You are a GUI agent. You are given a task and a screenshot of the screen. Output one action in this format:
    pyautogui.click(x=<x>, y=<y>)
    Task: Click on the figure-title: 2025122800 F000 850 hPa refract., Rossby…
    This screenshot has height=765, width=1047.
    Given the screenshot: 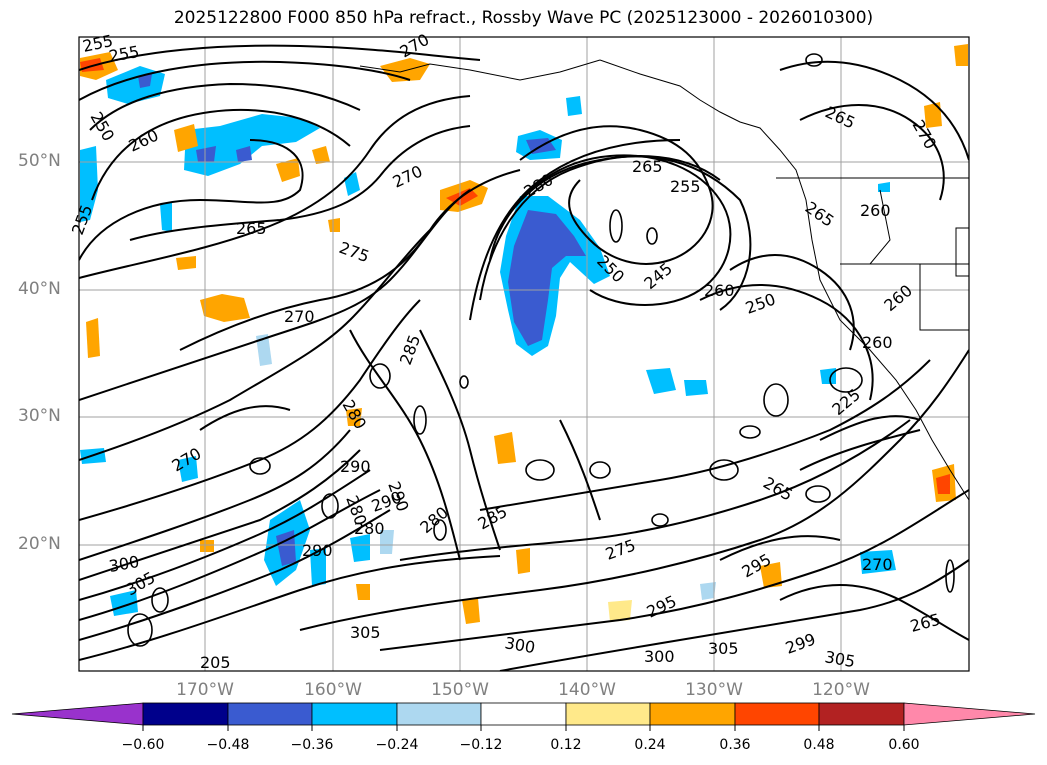 What is the action you would take?
    pyautogui.click(x=523, y=18)
    